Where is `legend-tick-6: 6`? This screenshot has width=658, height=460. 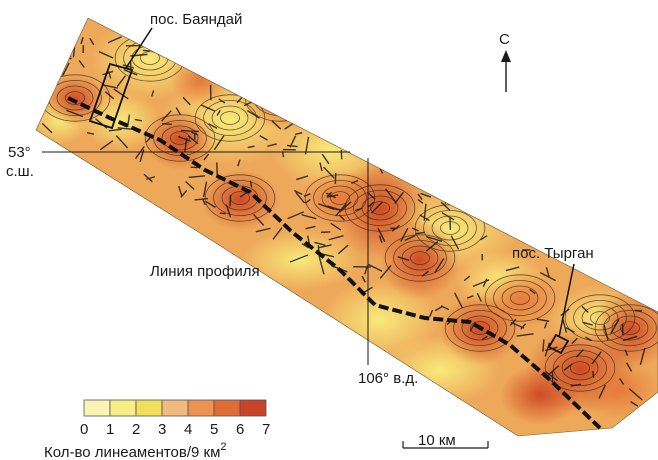 legend-tick-6: 6 is located at coordinates (240, 429).